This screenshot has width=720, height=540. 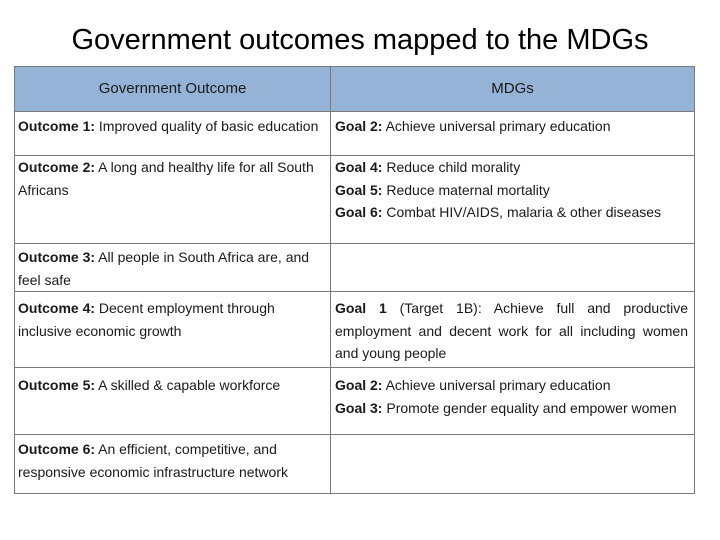 I want to click on outcome-label: Outcome 2:, so click(x=57, y=167).